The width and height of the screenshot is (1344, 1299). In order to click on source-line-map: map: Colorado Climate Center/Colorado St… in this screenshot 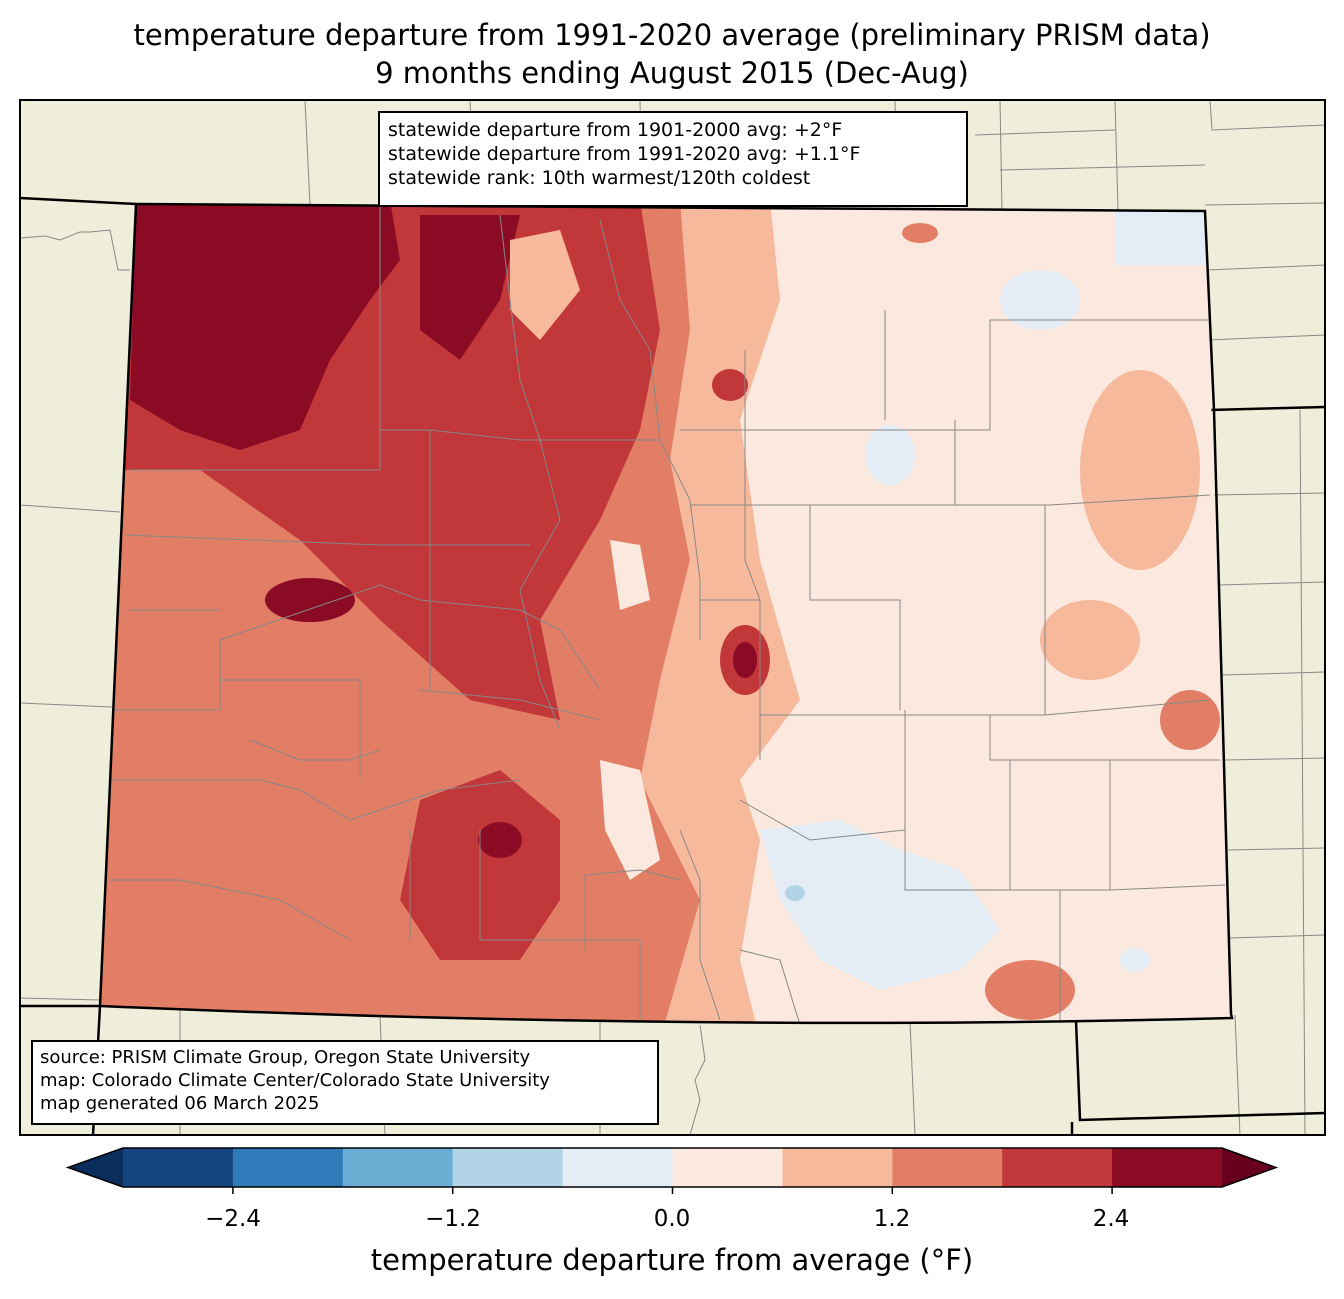, I will do `click(295, 1080)`.